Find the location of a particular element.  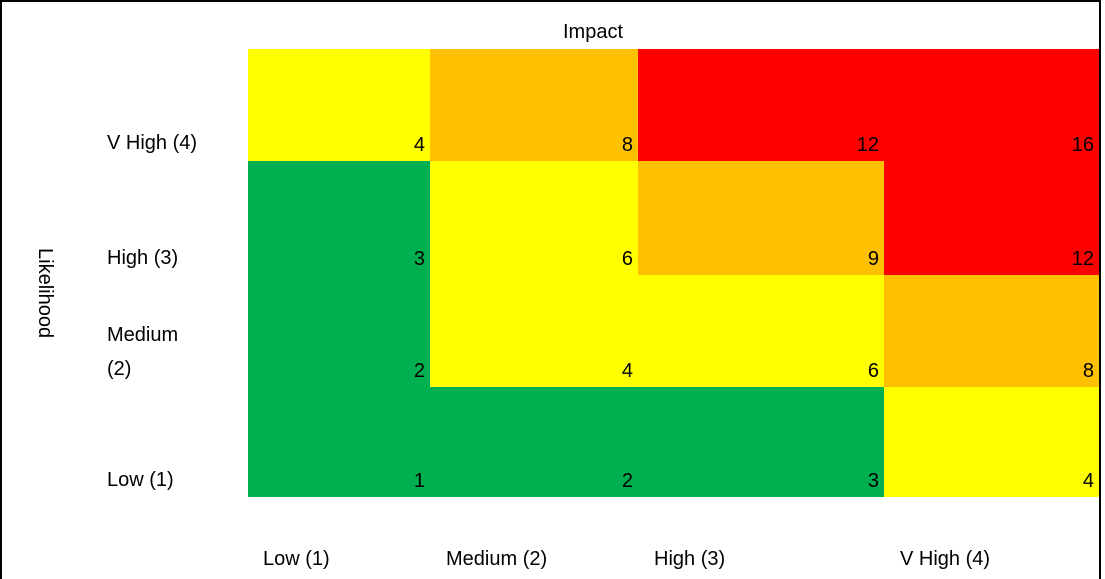

y-tick-label: V High (4) is located at coordinates (152, 143).